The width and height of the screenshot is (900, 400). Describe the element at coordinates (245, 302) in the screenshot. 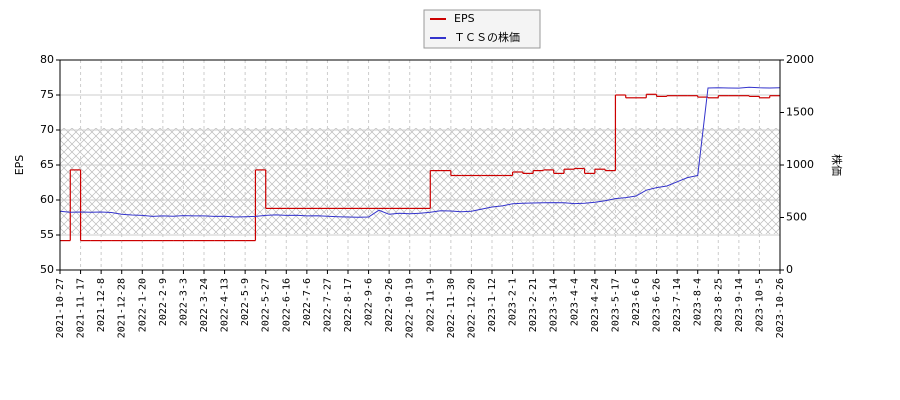

I see `x-tick-label: 2022-5-9` at that location.